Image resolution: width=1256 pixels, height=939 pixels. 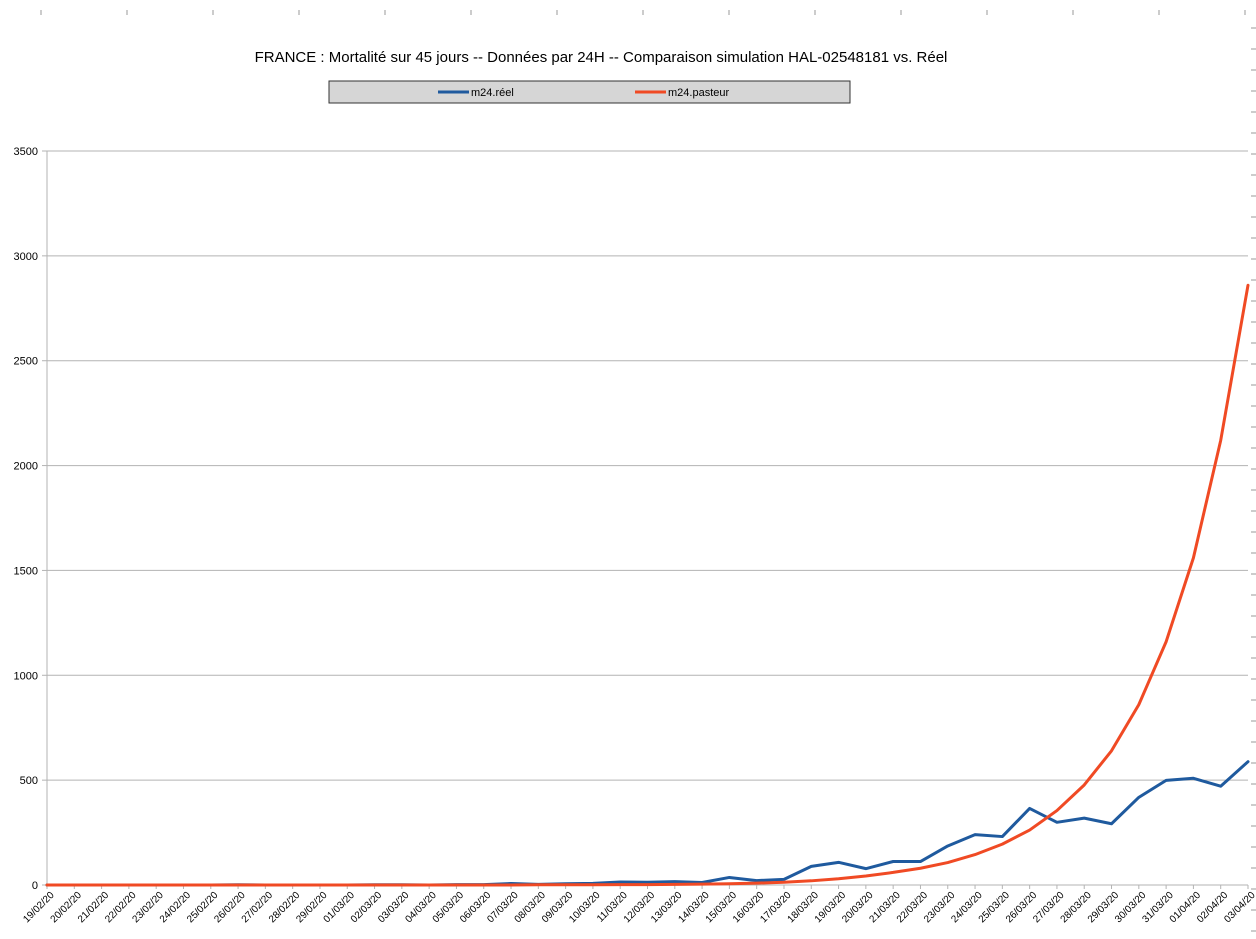 What do you see at coordinates (698, 93) in the screenshot?
I see `legend-label-pasteur: m24.pasteur` at bounding box center [698, 93].